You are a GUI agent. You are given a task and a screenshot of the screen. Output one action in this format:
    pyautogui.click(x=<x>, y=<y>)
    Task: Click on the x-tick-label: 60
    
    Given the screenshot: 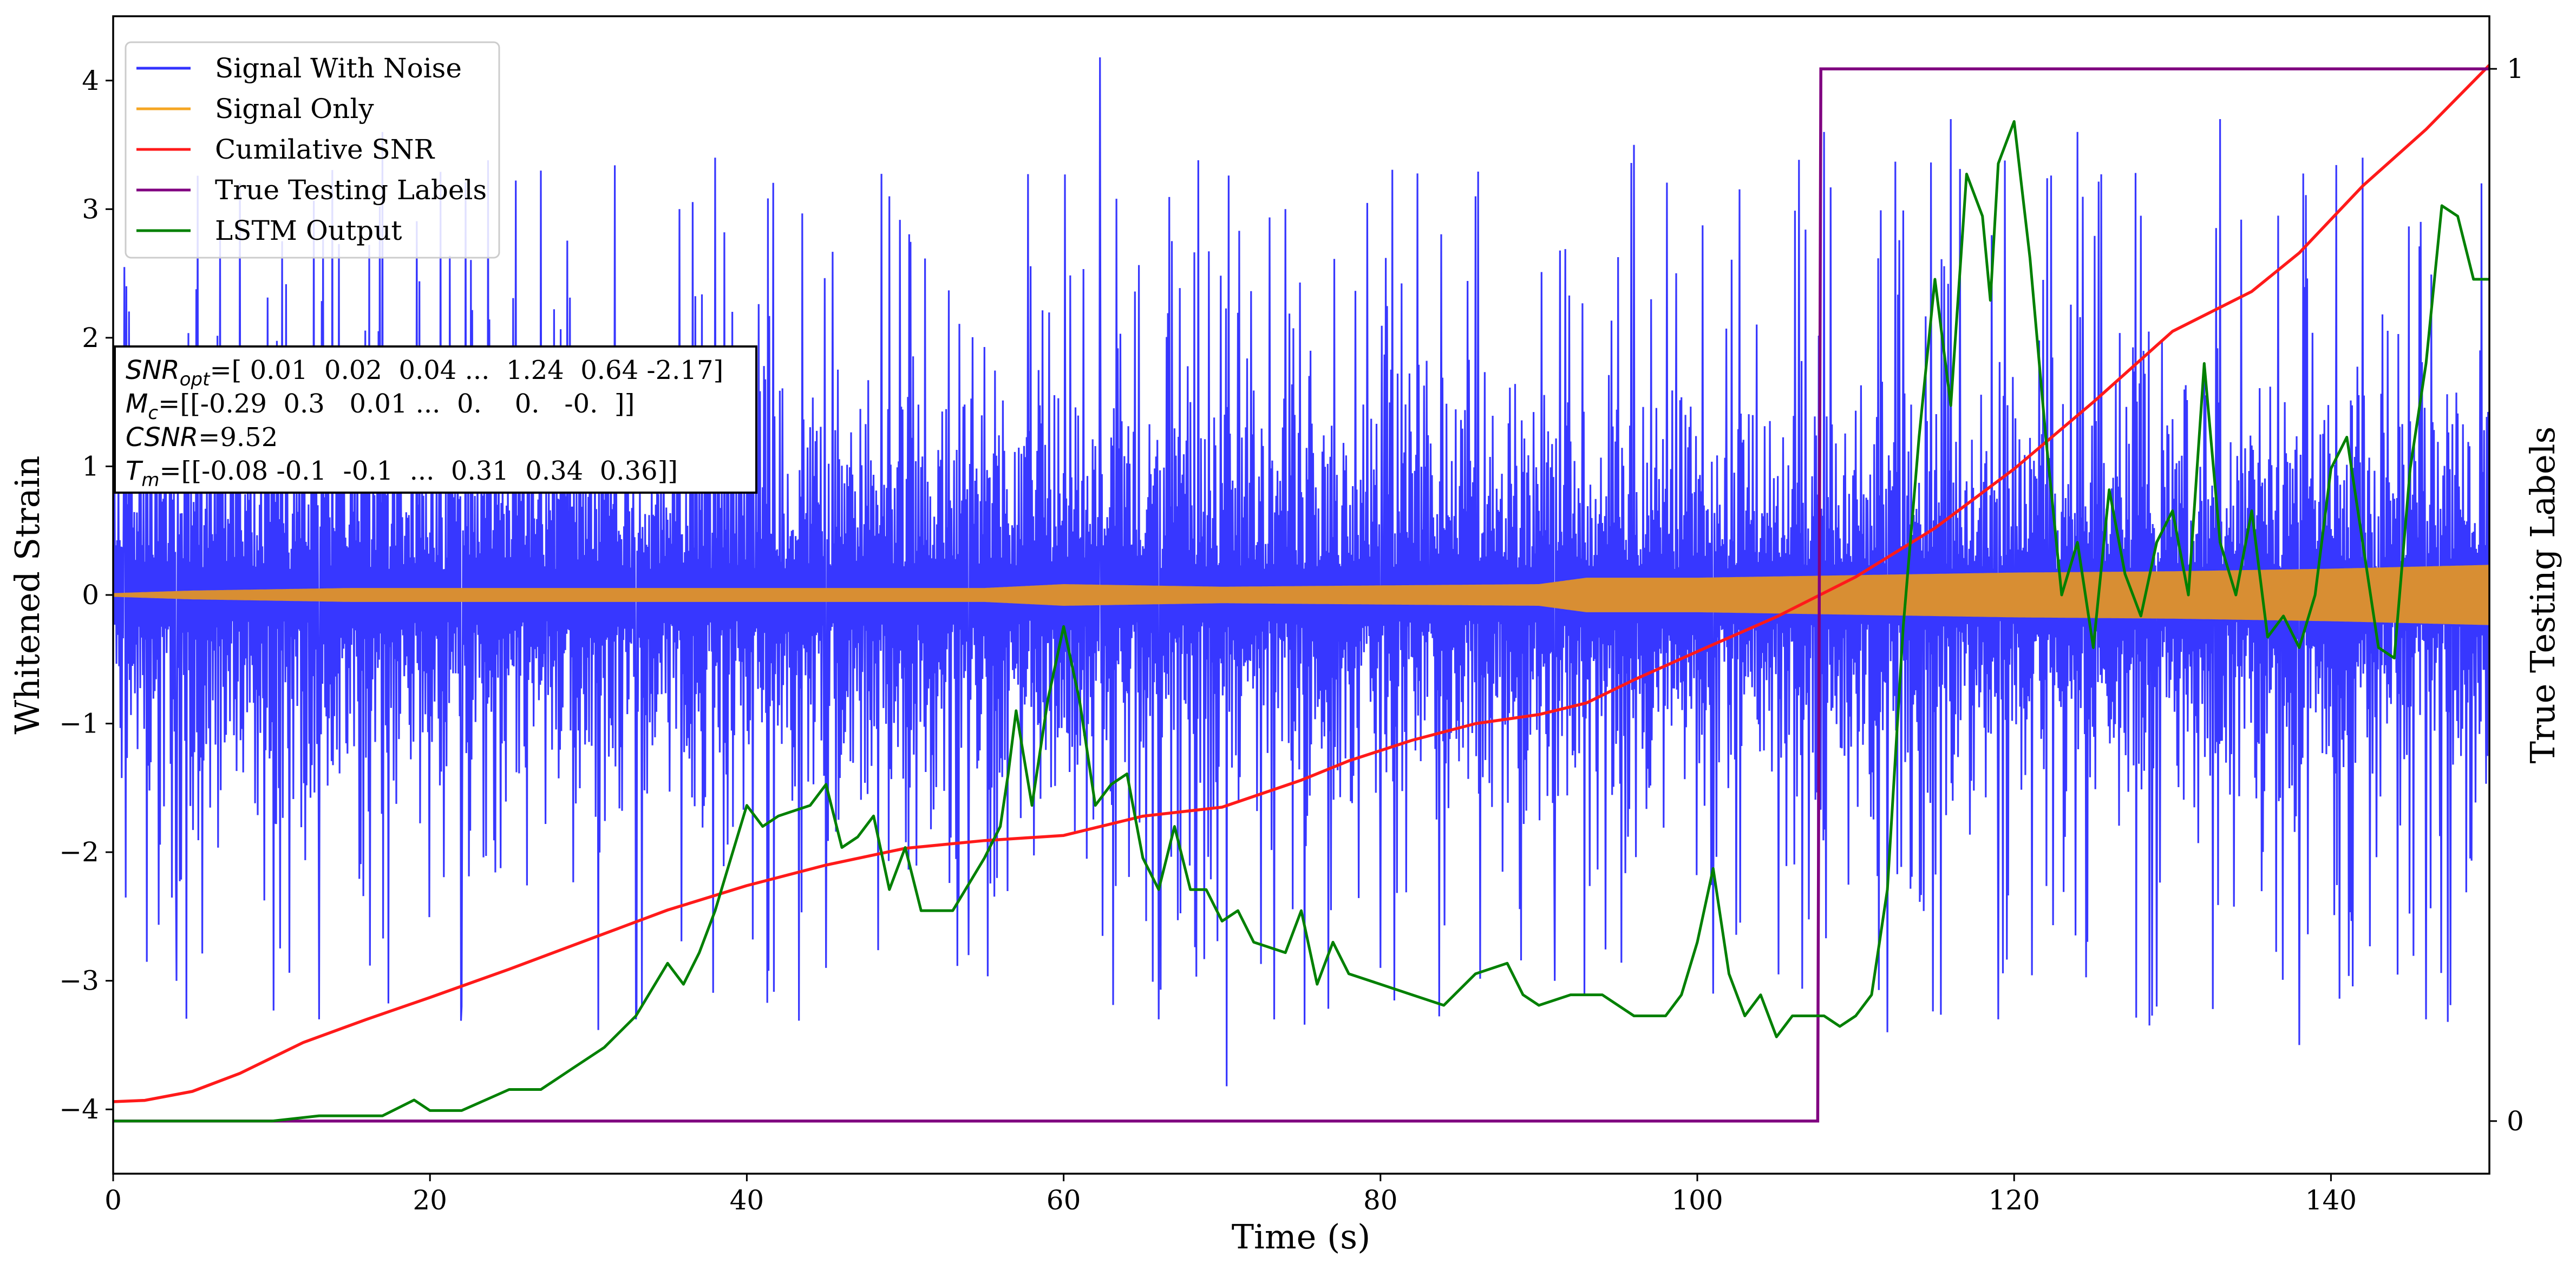 What is the action you would take?
    pyautogui.click(x=1064, y=1200)
    